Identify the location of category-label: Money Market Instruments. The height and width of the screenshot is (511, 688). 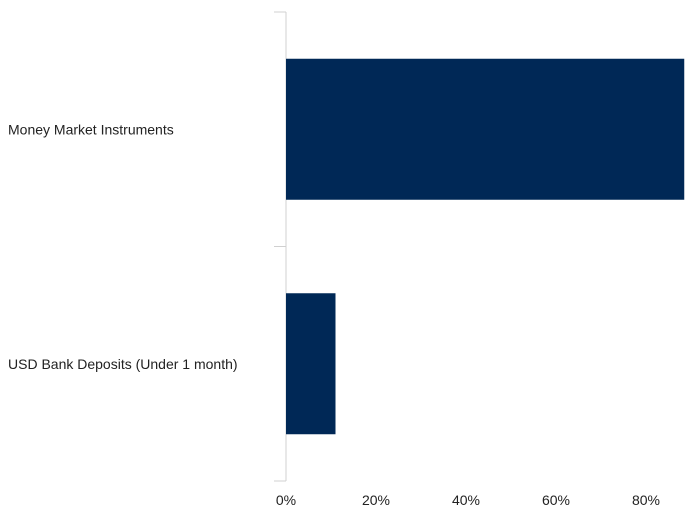
(91, 129).